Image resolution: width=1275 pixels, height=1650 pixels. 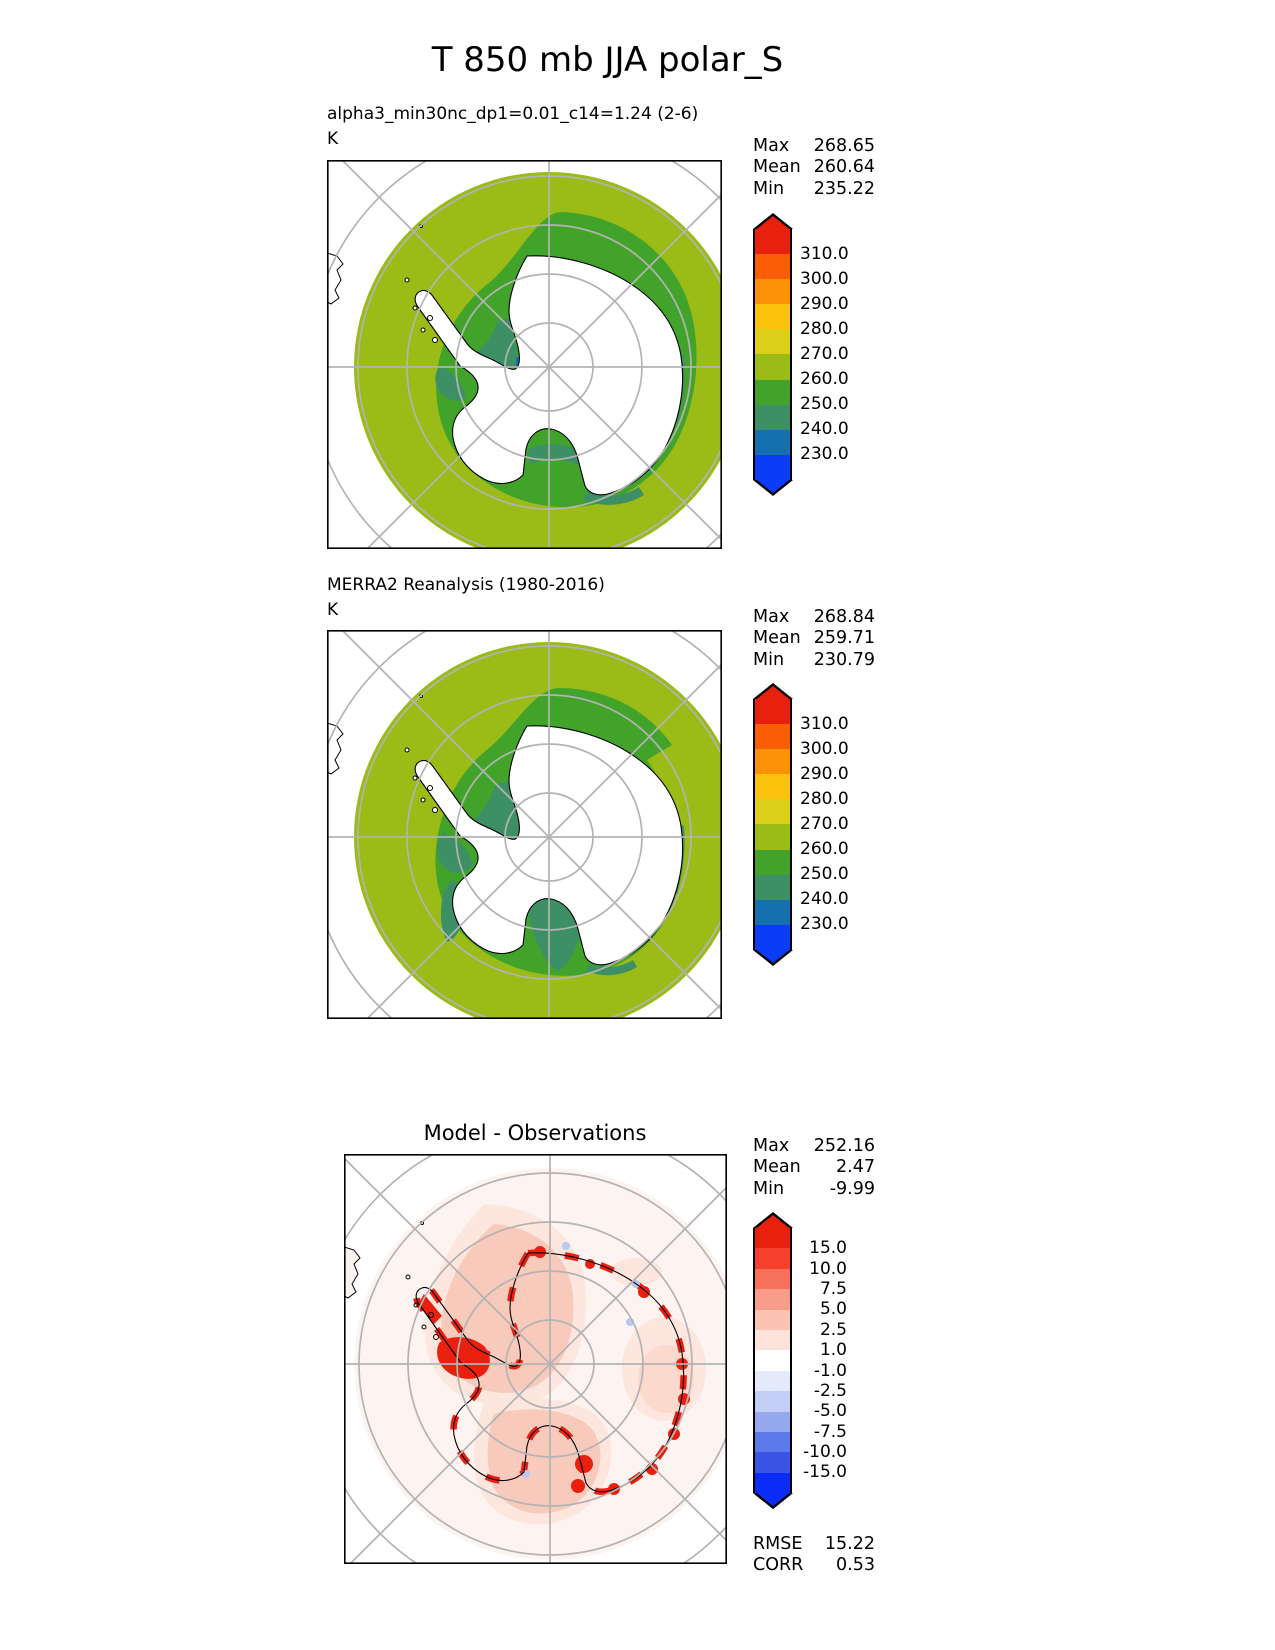 I want to click on colorbar-tick-label: 5.0, so click(x=833, y=1309).